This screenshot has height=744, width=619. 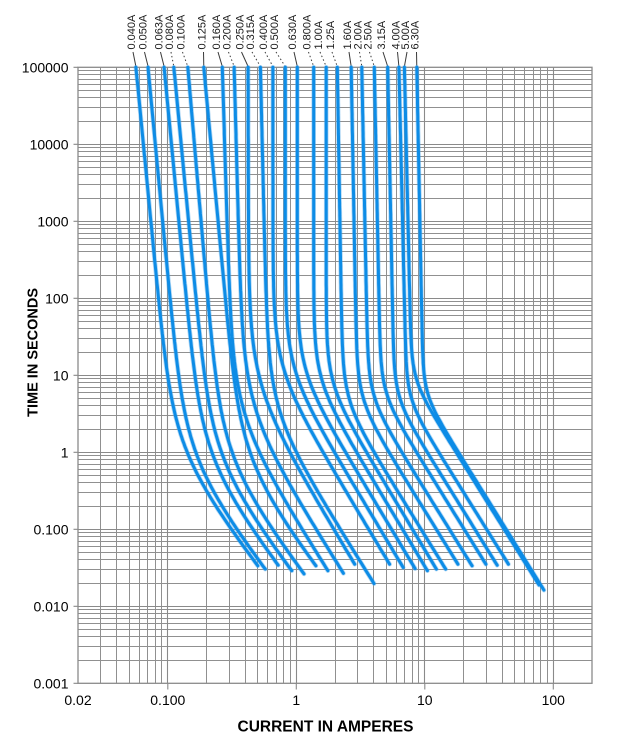 I want to click on svg-text: 0.100A, so click(x=181, y=32).